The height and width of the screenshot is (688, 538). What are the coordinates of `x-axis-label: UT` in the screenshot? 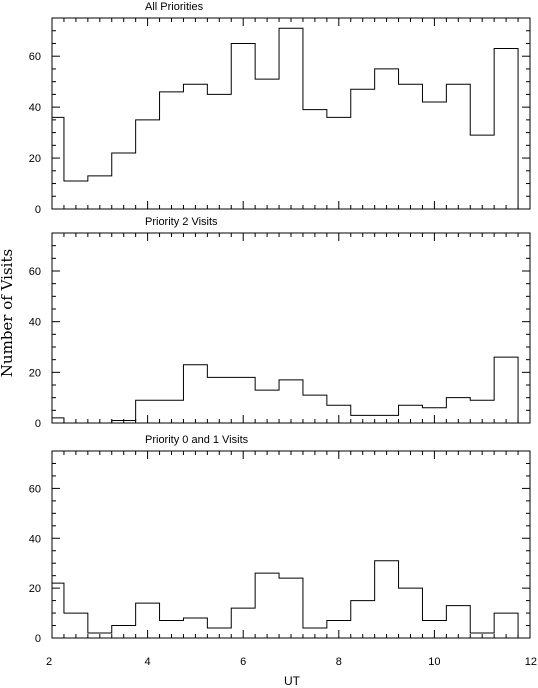 It's located at (292, 681).